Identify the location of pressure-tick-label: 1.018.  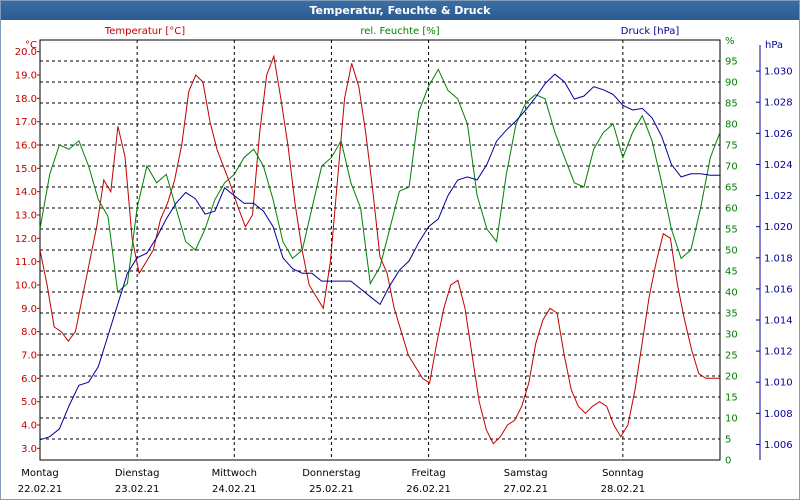
(778, 258).